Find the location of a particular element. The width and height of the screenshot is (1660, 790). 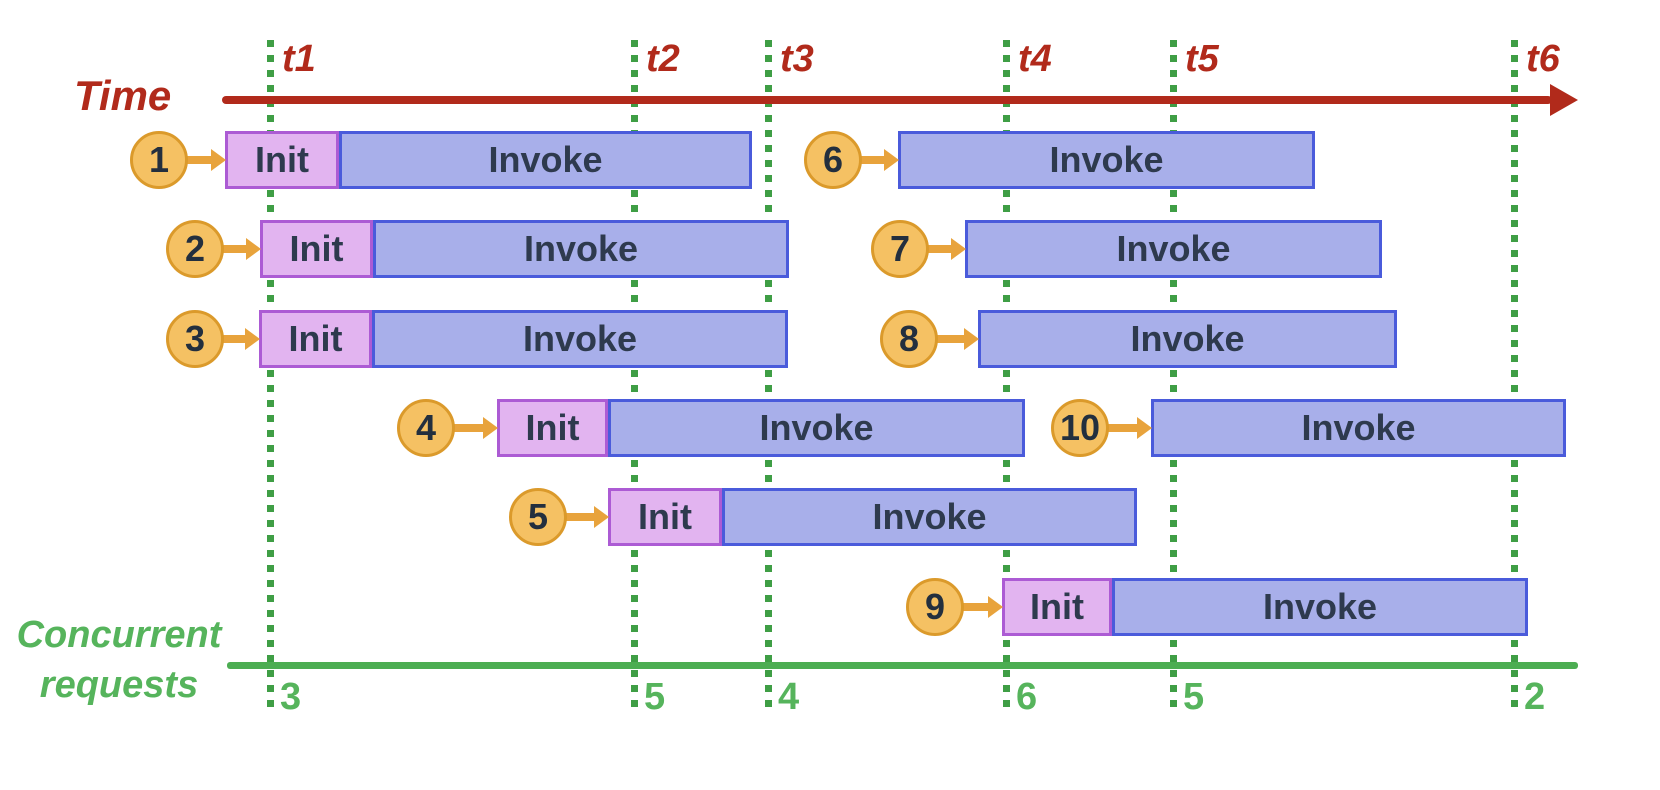

request-9-init-bar: Init is located at coordinates (1057, 607).